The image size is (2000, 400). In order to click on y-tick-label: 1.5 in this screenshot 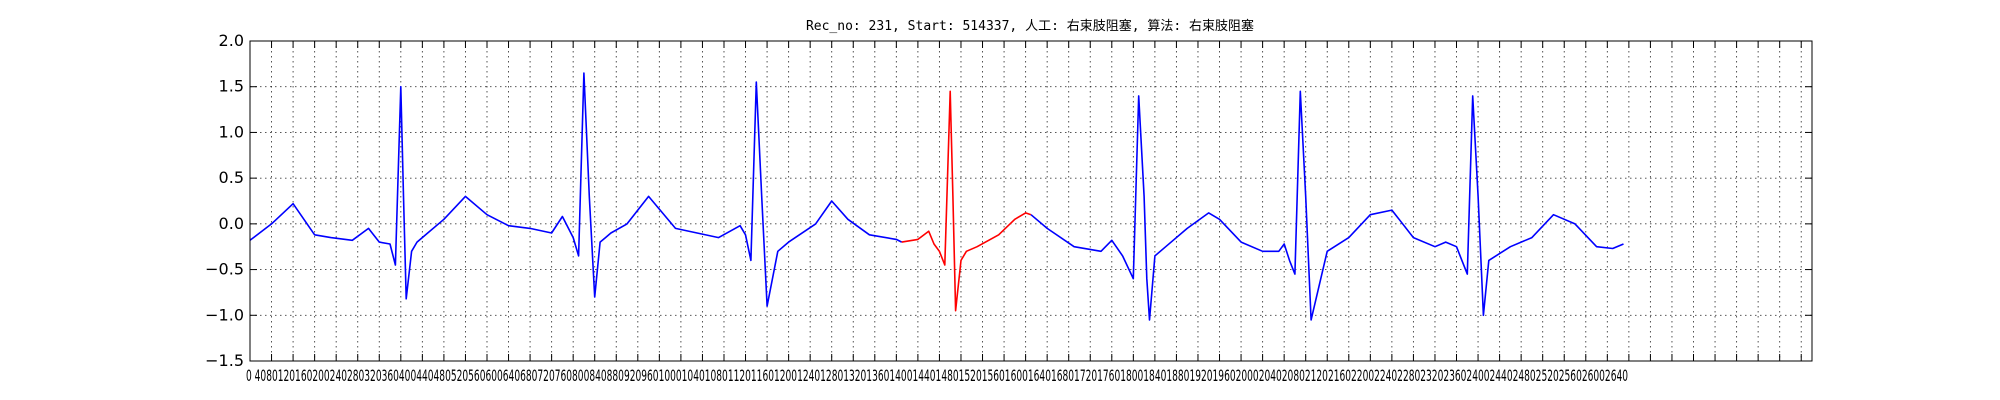, I will do `click(231, 86)`.